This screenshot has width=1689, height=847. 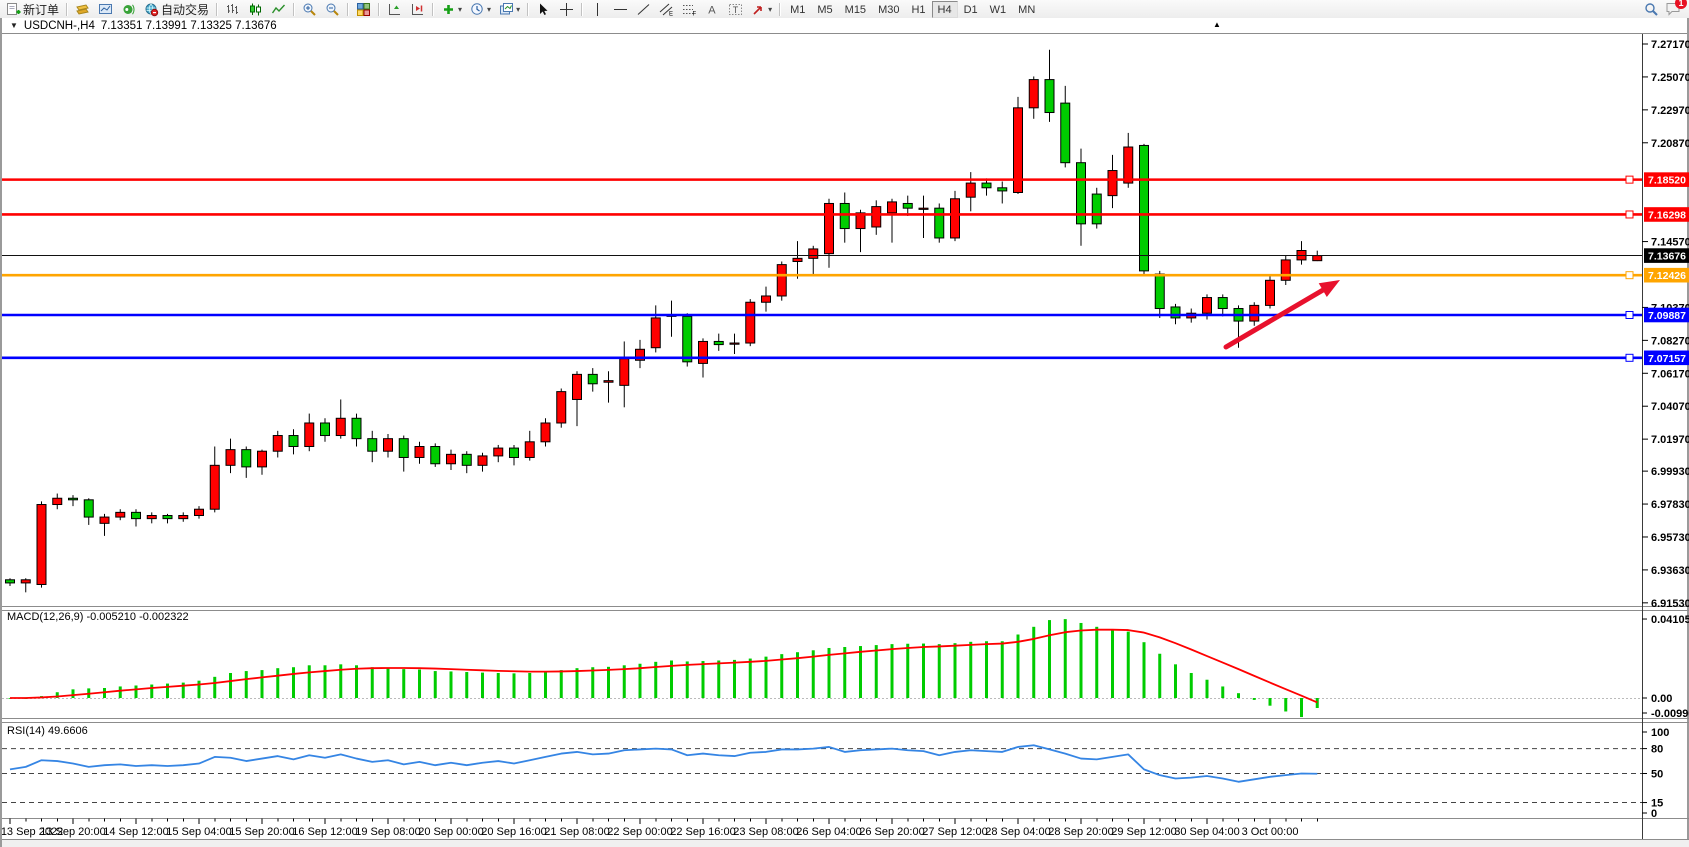 I want to click on text-icon: A, so click(x=712, y=11).